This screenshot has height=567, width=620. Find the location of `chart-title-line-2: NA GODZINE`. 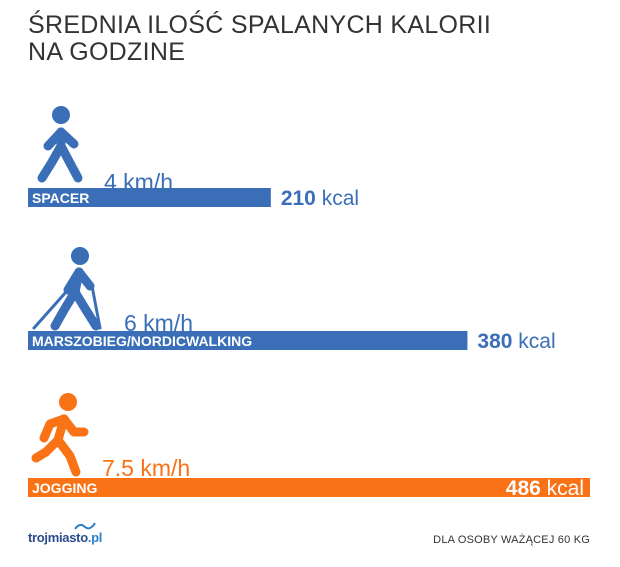

chart-title-line-2: NA GODZINE is located at coordinates (107, 52).